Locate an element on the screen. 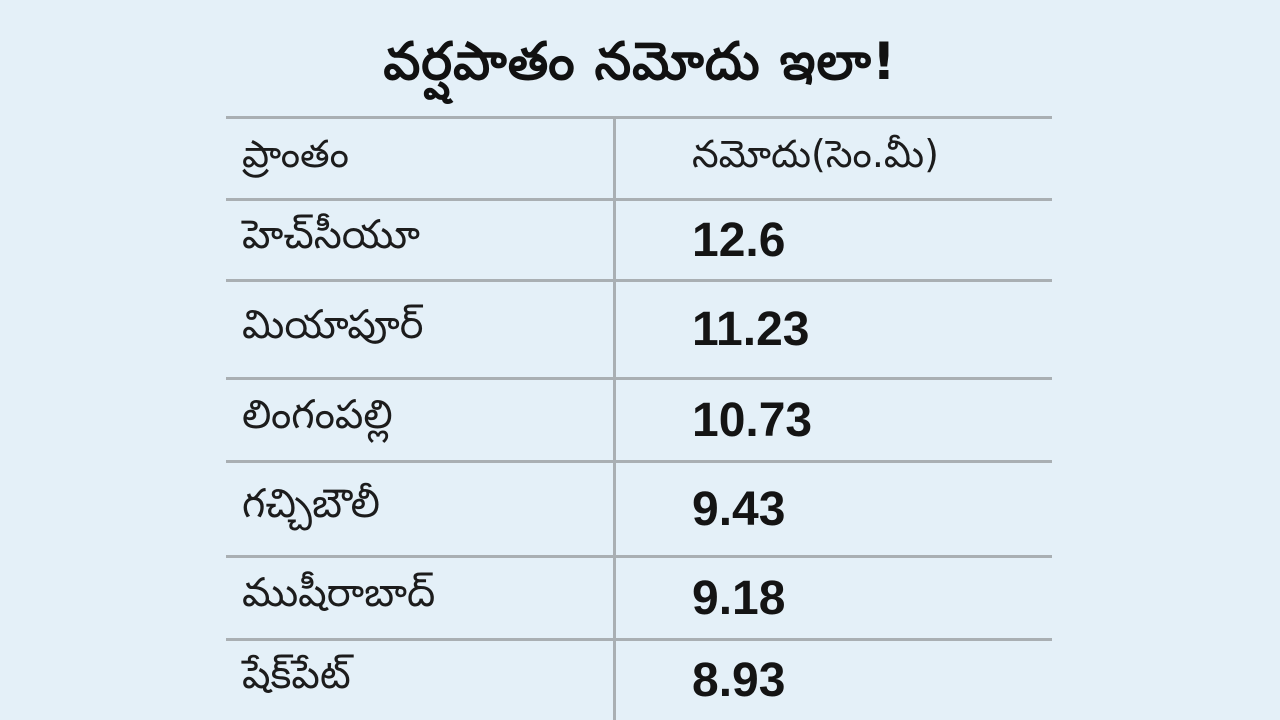  rainfall-value: 8.93 is located at coordinates (739, 680).